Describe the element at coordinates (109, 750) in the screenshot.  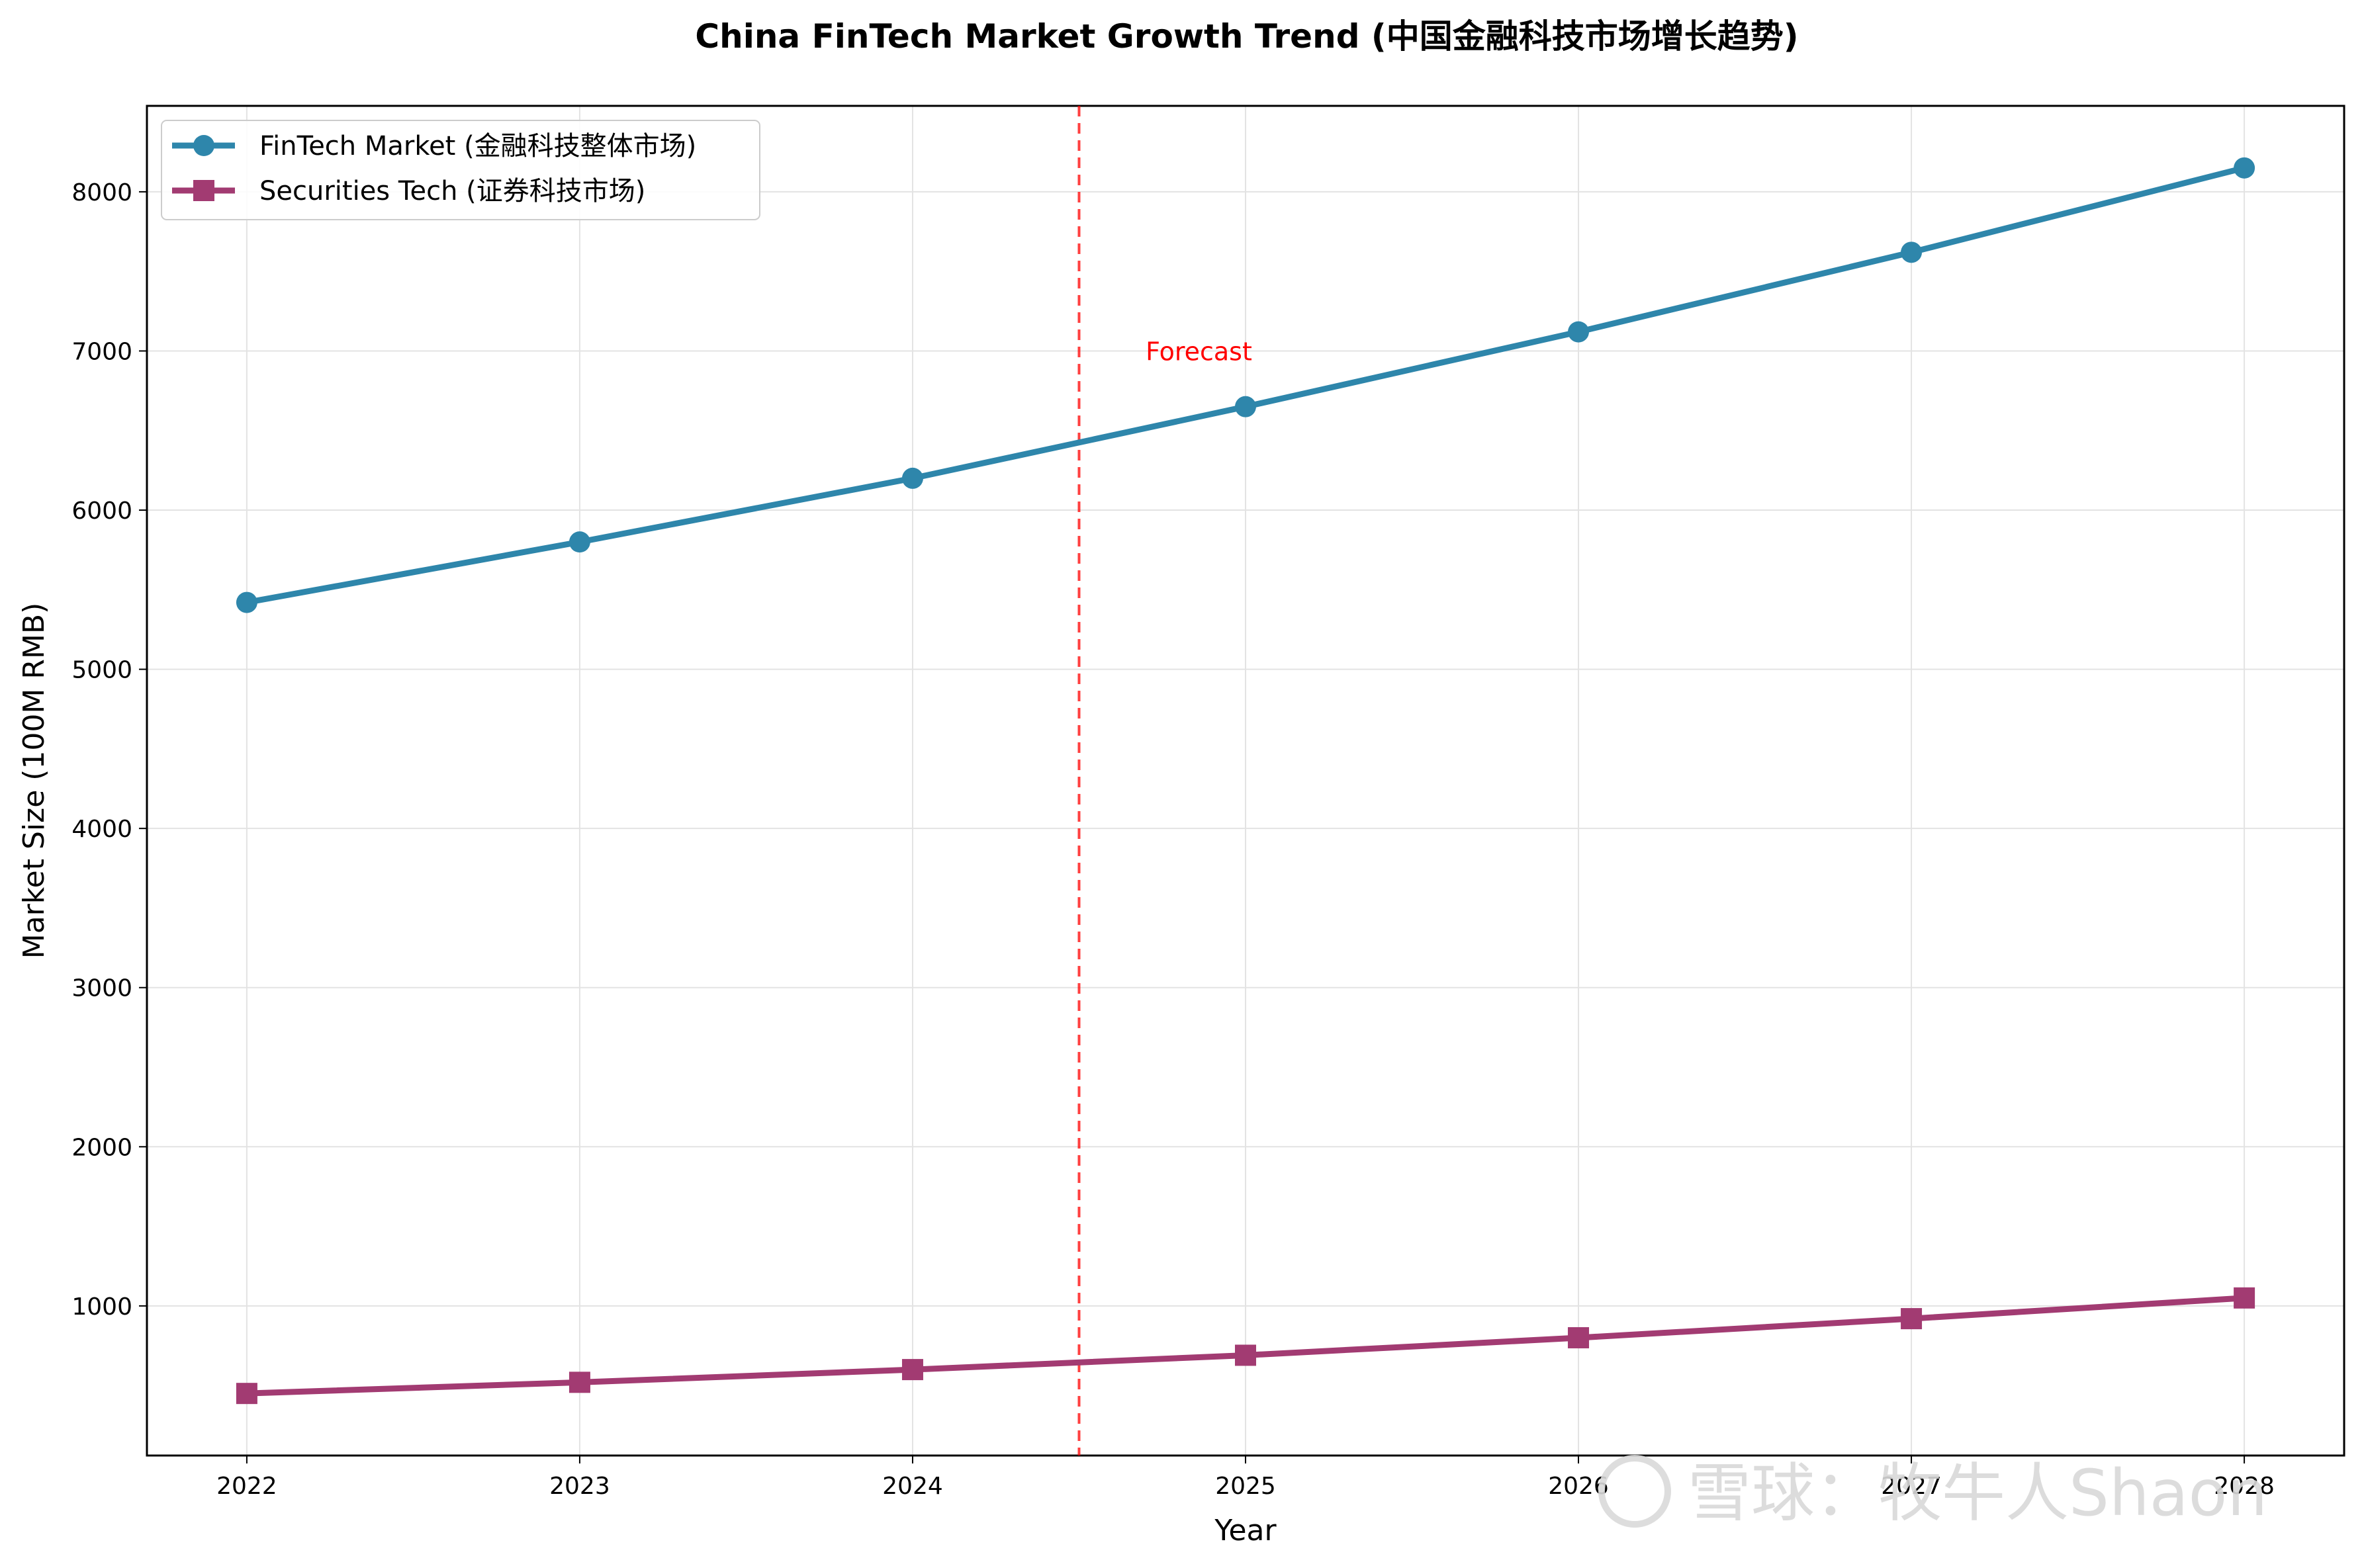
I see `y-axis-ticks: 1000 2000 3000 4000 5000 6000 7000 8000` at that location.